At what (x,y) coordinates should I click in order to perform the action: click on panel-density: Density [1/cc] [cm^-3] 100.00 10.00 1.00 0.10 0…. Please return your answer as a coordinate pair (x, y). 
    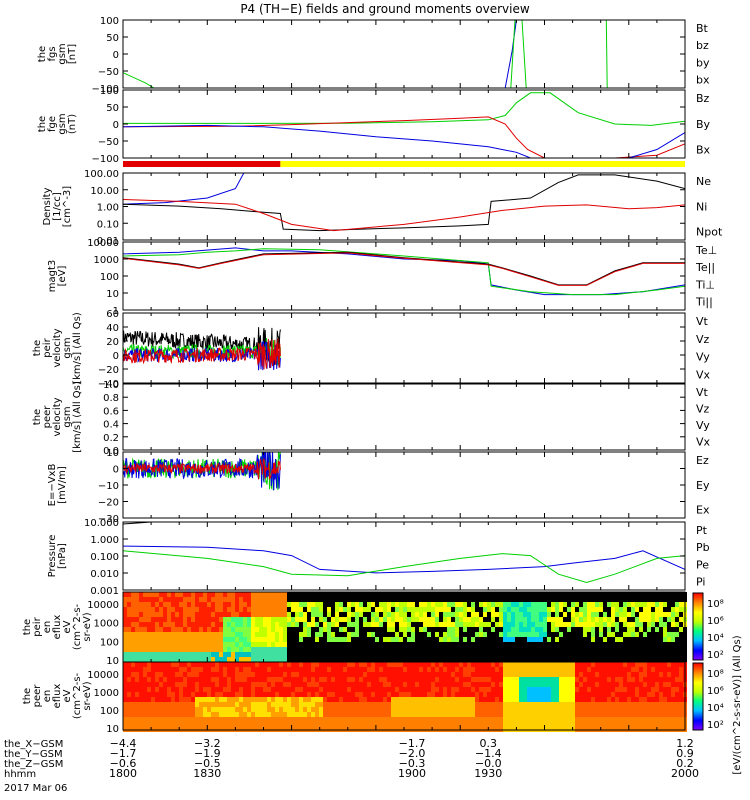
    Looking at the image, I should click on (382, 208).